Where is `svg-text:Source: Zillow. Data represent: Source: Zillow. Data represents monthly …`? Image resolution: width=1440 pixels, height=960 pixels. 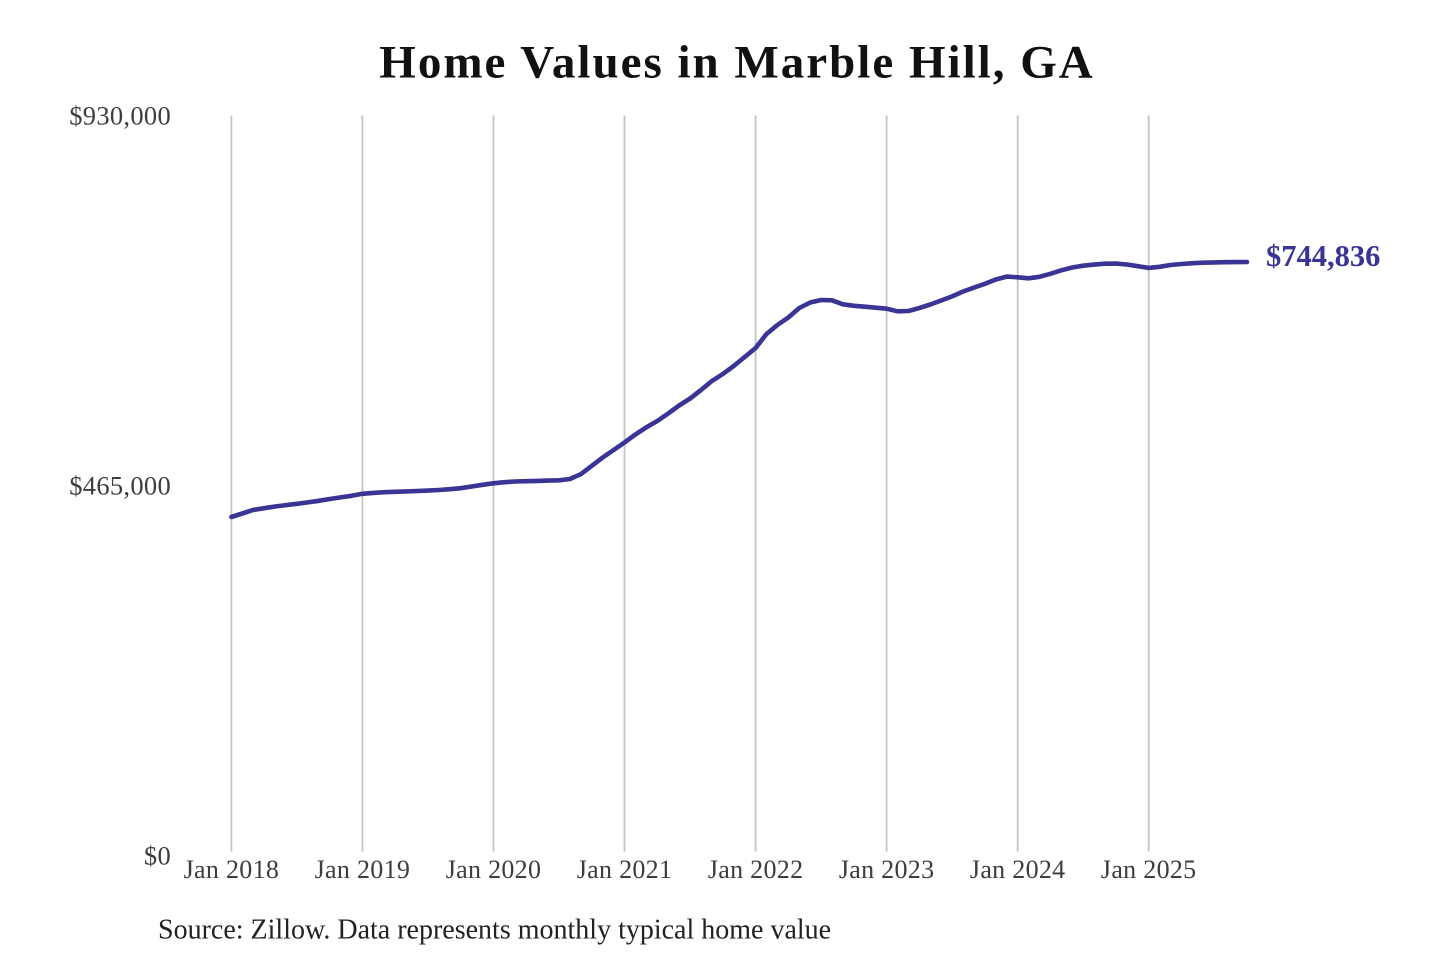 svg-text:Source: Zillow. Data represent: Source: Zillow. Data represents monthly … is located at coordinates (494, 930).